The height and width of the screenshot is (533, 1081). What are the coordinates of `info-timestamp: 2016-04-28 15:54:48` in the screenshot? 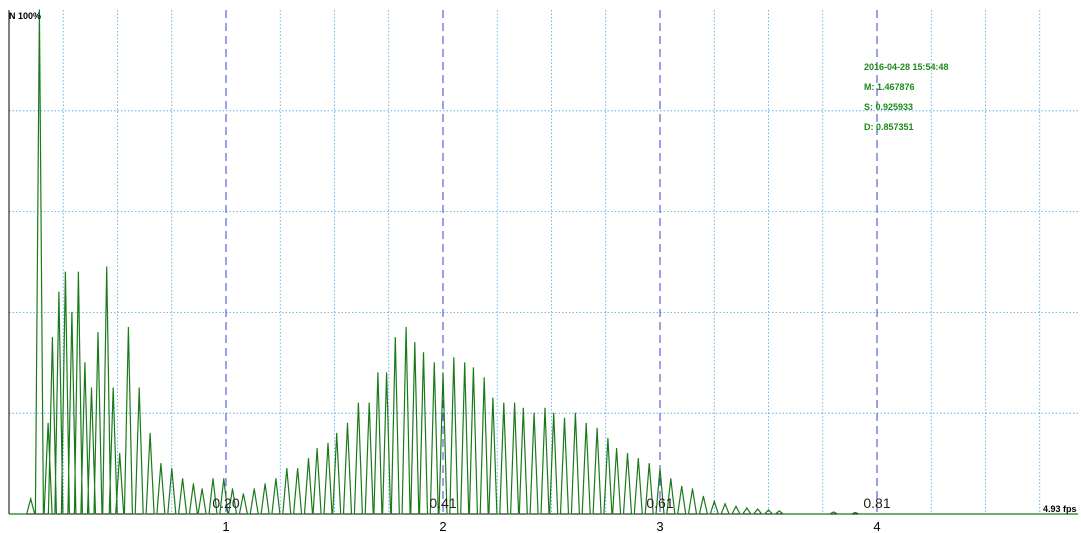 It's located at (906, 67).